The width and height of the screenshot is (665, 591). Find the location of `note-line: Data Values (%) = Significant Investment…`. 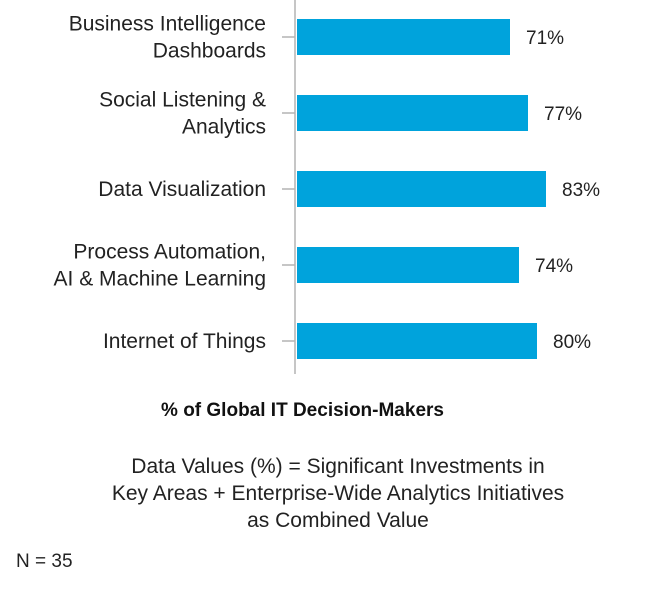

note-line: Data Values (%) = Significant Investment… is located at coordinates (338, 466).